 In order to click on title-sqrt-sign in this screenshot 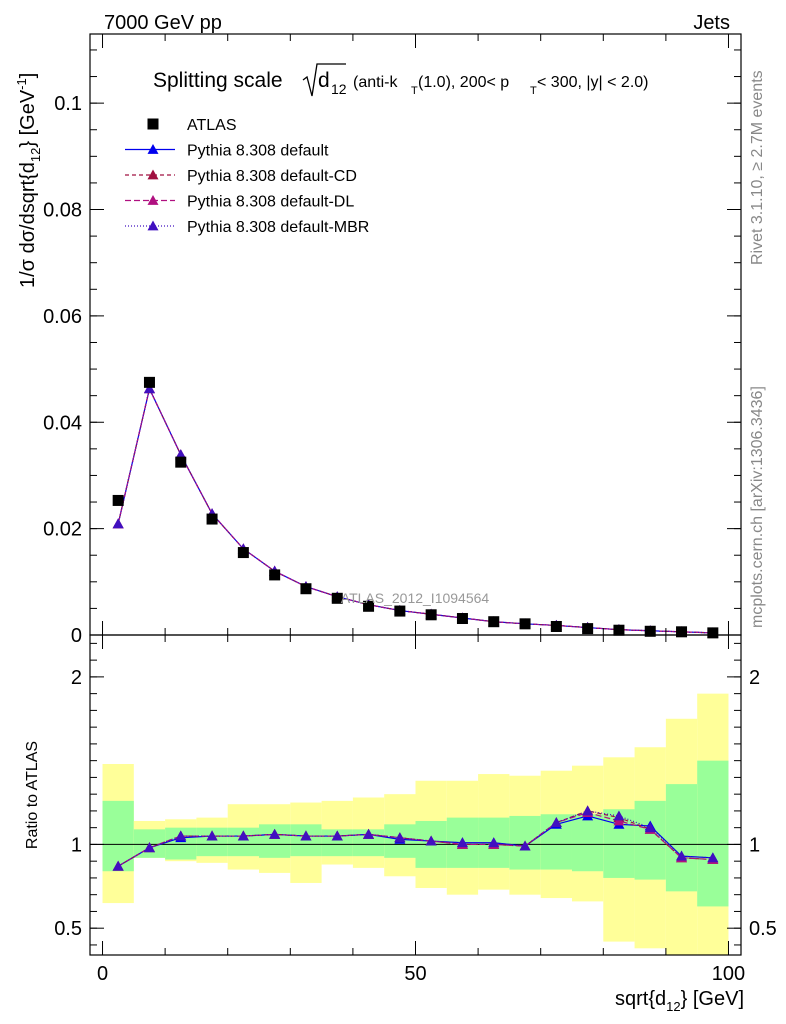, I will do `click(324, 80)`.